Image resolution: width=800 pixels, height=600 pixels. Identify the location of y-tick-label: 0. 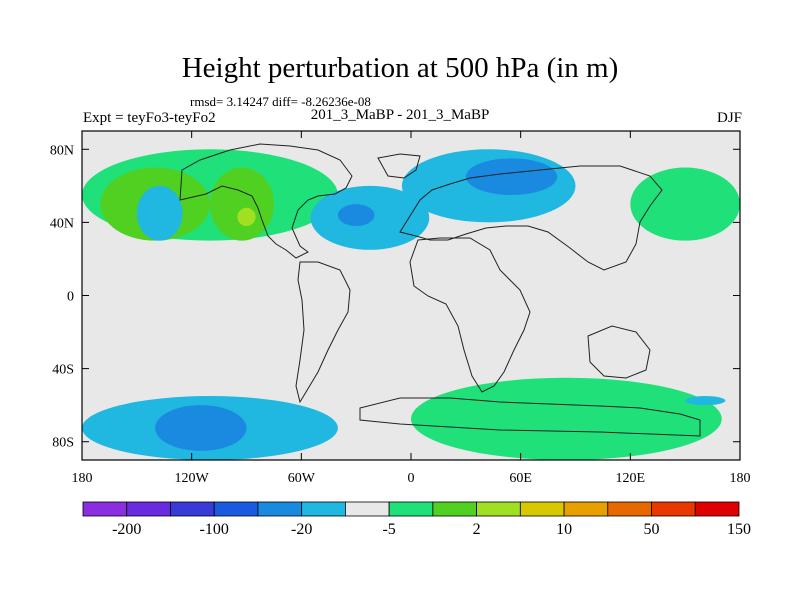
(70, 297).